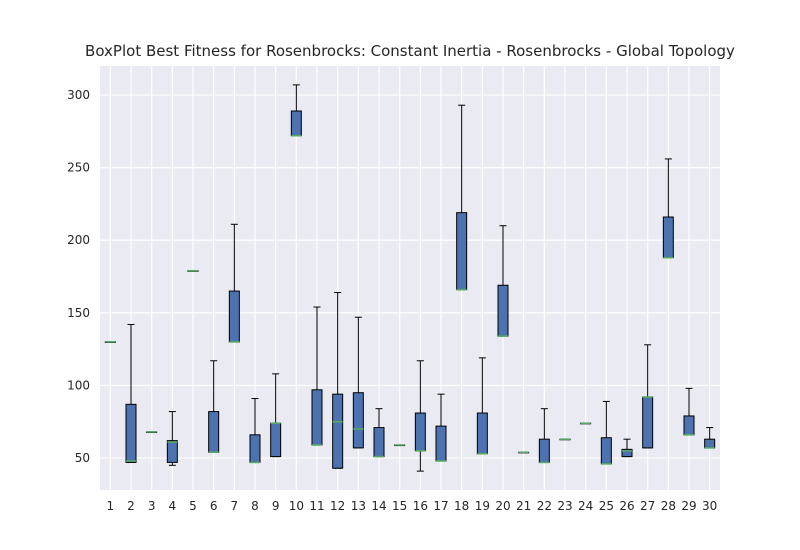 This screenshot has height=550, width=800. What do you see at coordinates (78, 276) in the screenshot?
I see `y-tick-labels: 50 100 150 200 250 300` at bounding box center [78, 276].